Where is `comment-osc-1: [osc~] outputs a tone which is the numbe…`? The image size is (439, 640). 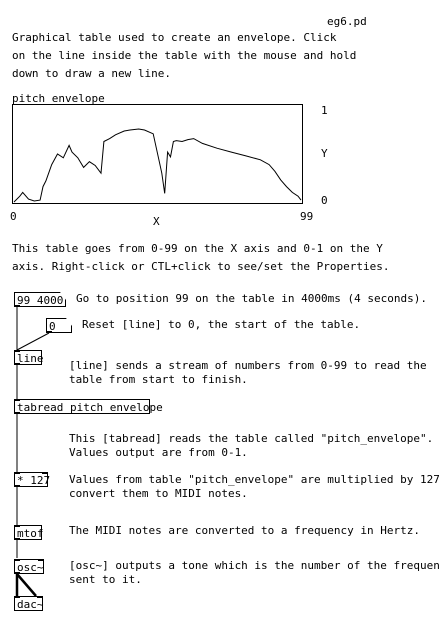
comment-osc-1: [osc~] outputs a tone which is the numbe… is located at coordinates (254, 565).